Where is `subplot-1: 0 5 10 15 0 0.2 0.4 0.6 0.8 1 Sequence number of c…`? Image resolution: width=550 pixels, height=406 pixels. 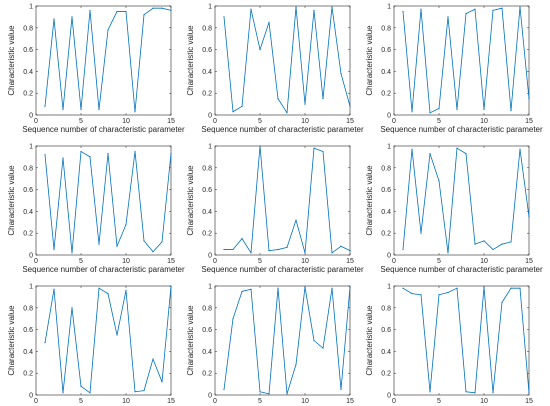 subplot-1: 0 5 10 15 0 0.2 0.4 0.6 0.8 1 Sequence number of c… is located at coordinates (96, 69).